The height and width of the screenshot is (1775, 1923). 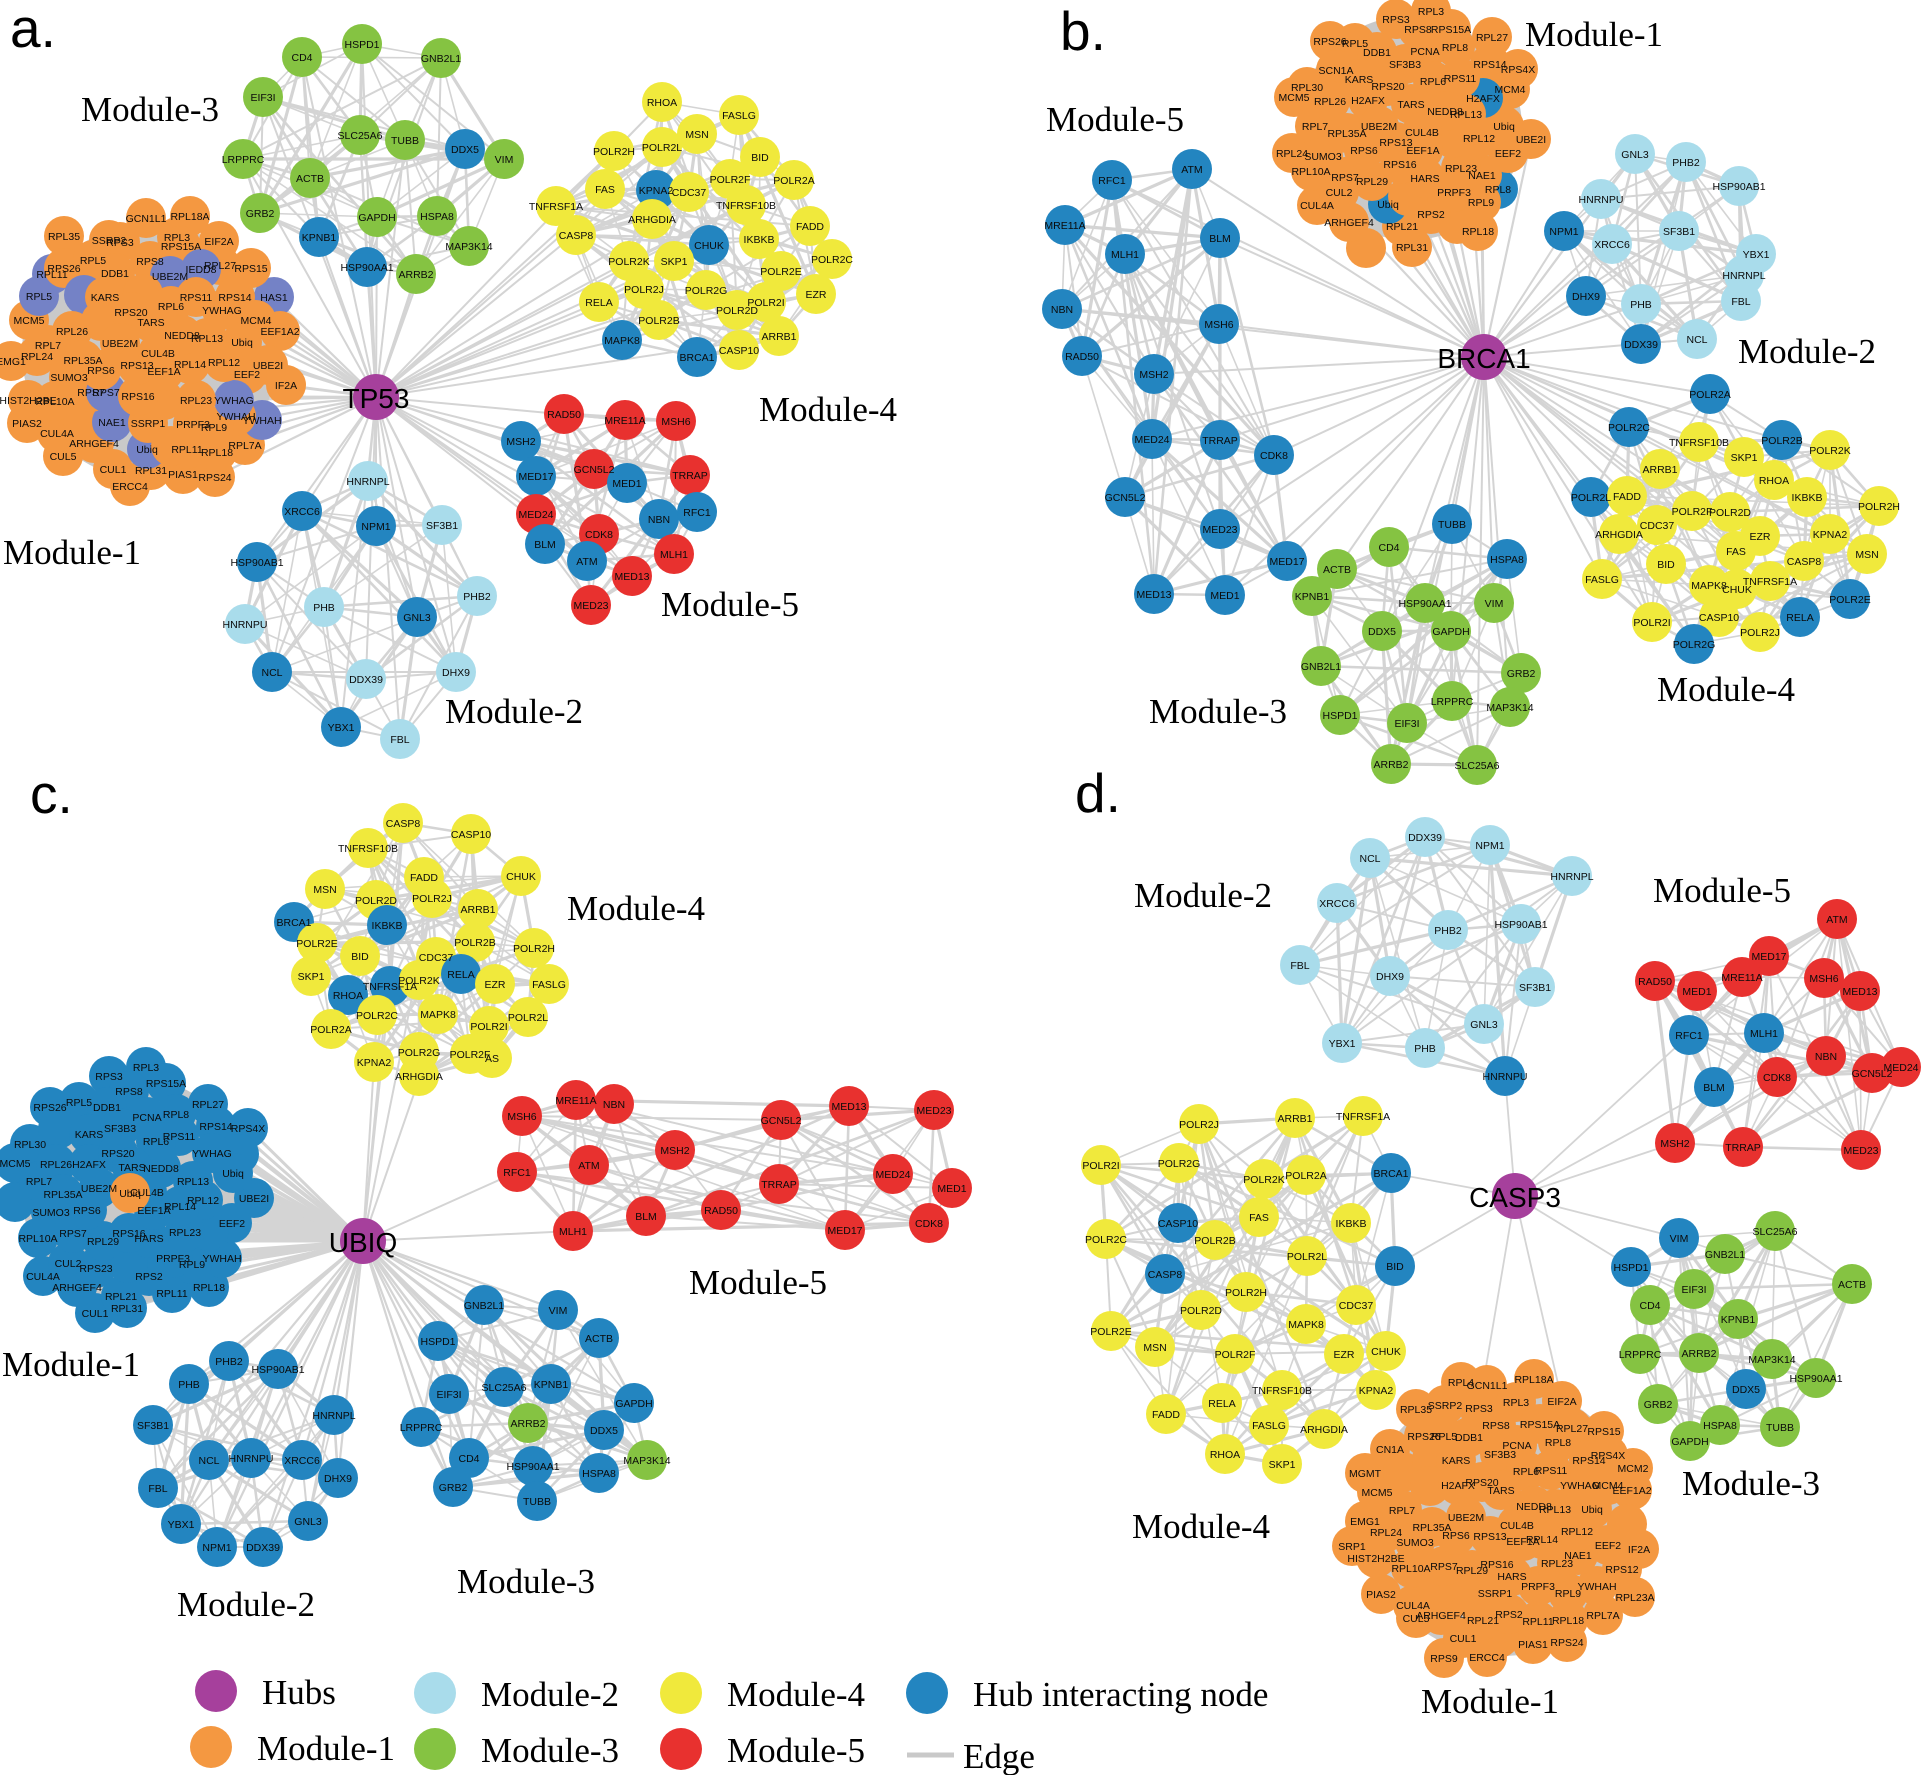 I want to click on svg-text: MED1, so click(x=626, y=484).